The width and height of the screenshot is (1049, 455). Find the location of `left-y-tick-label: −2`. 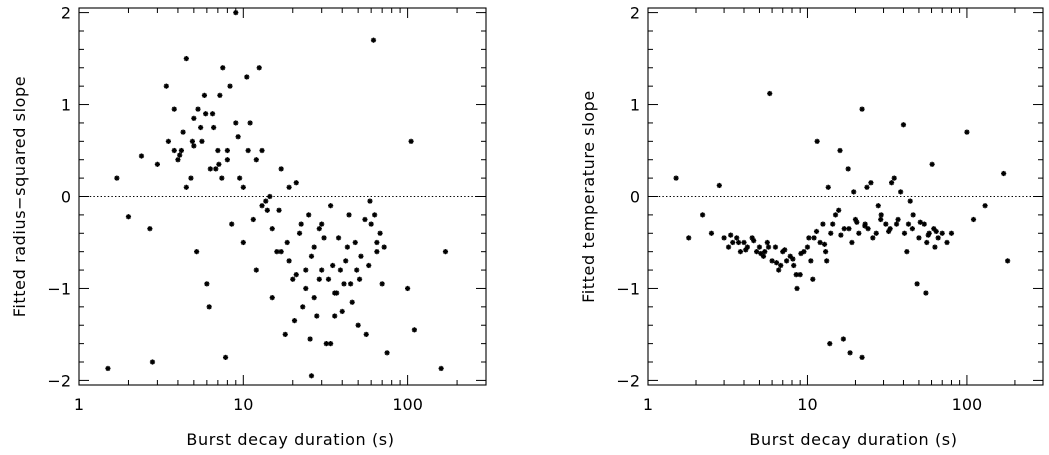

left-y-tick-label: −2 is located at coordinates (59, 380).